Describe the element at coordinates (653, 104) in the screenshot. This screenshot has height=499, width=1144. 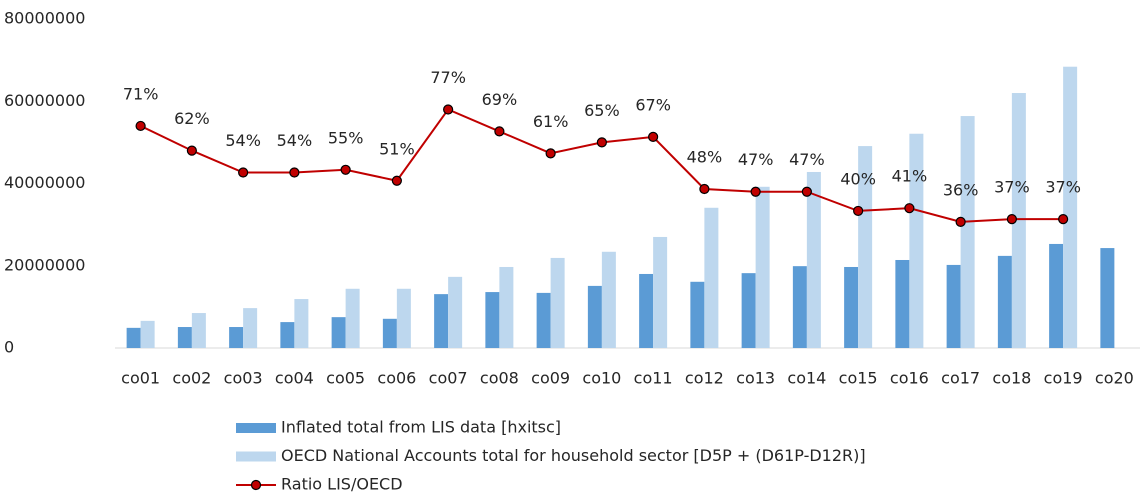
I see `data-label: 67%` at that location.